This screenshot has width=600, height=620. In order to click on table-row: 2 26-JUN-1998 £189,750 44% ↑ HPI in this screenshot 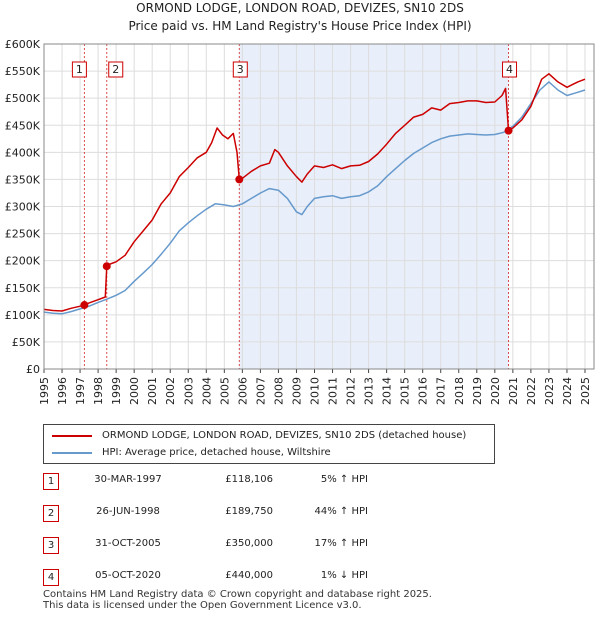, I will do `click(273, 514)`.